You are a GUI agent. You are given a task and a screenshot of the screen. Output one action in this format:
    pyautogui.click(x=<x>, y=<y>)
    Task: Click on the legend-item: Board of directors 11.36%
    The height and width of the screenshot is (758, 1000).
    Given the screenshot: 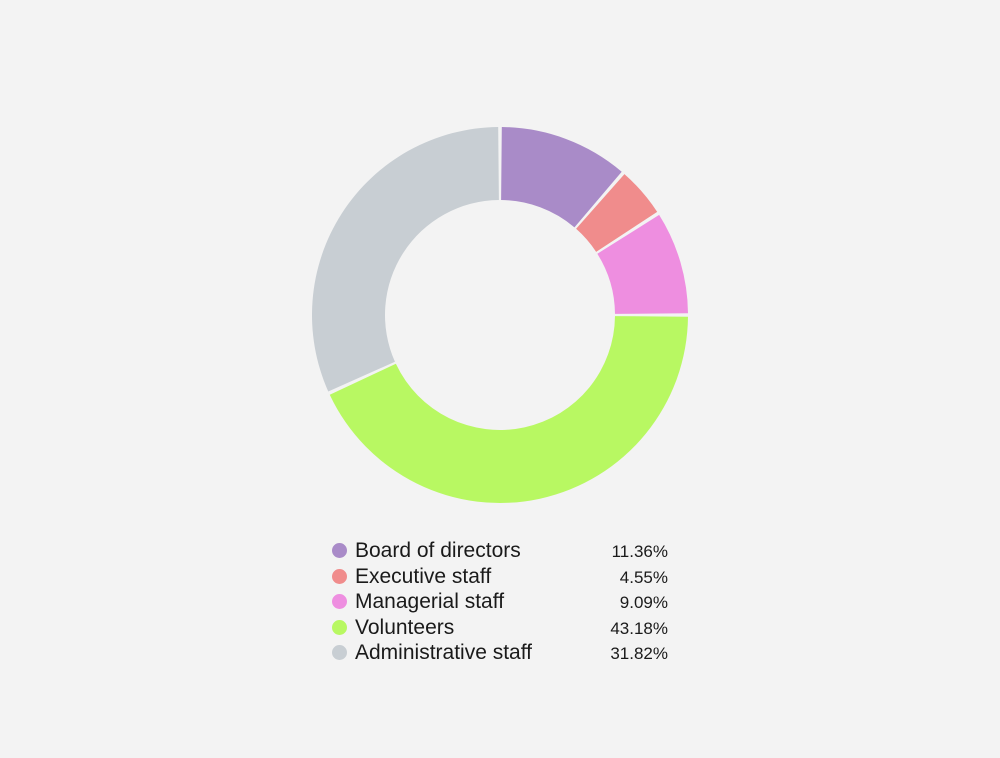 What is the action you would take?
    pyautogui.click(x=502, y=551)
    